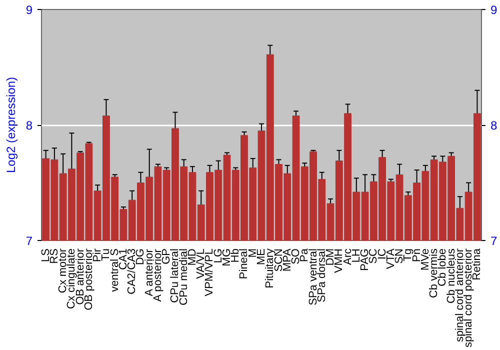 The height and width of the screenshot is (350, 500). Describe the element at coordinates (408, 255) in the screenshot. I see `x-tick-label: Tg` at that location.